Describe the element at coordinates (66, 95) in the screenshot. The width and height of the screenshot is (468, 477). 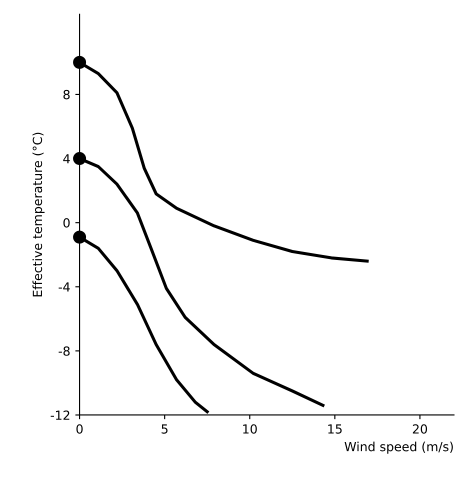
I see `y-tick-label: 8` at that location.